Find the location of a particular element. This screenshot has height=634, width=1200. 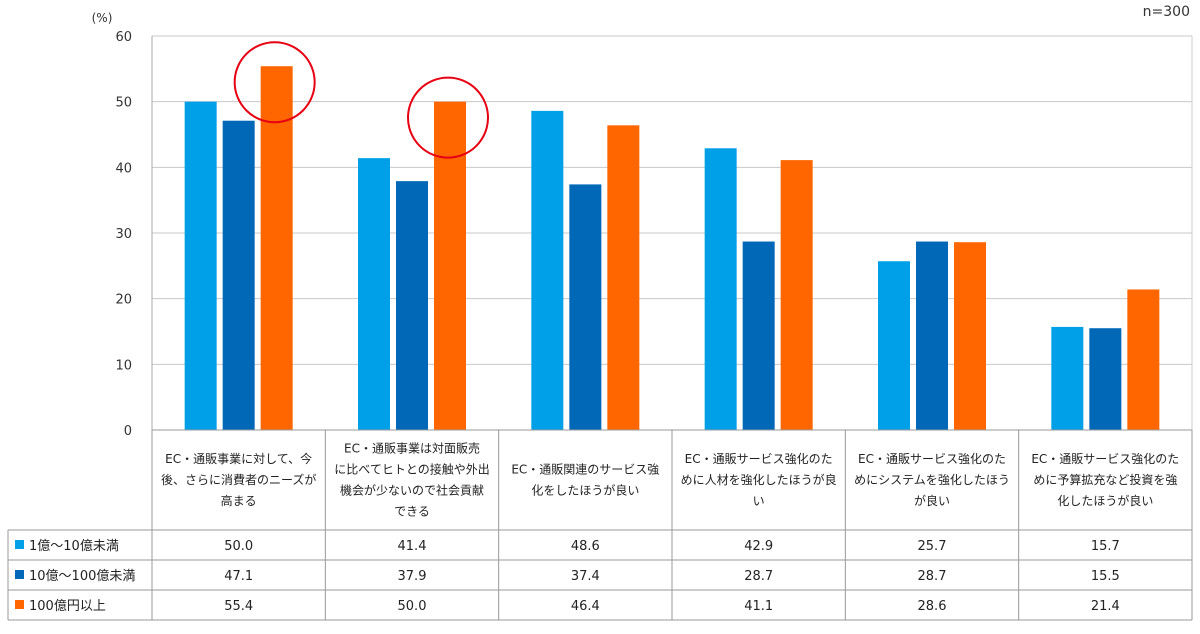

category-label: EC・通販関連のサービス強化をしたほうが良い is located at coordinates (585, 480).